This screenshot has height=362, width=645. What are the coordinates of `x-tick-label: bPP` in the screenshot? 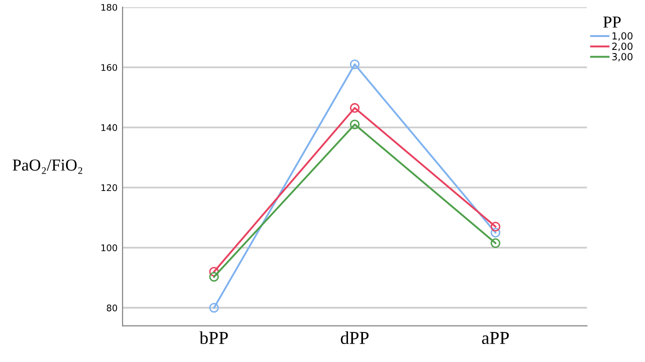 It's located at (213, 337).